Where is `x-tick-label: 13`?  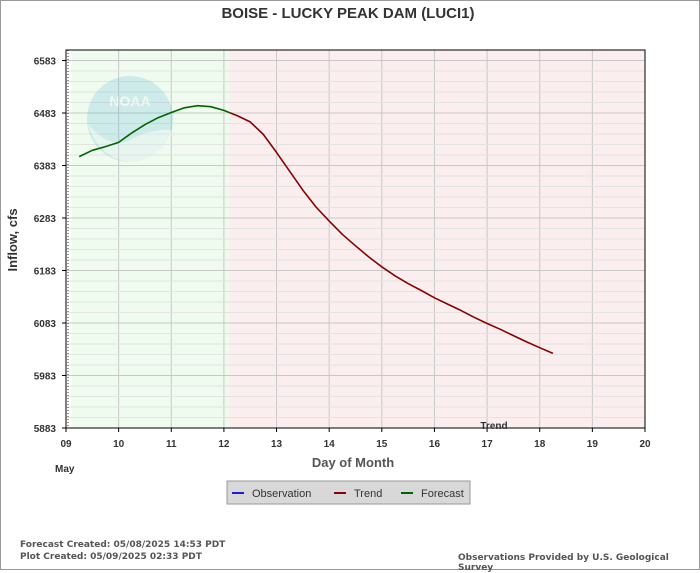 x-tick-label: 13 is located at coordinates (277, 444).